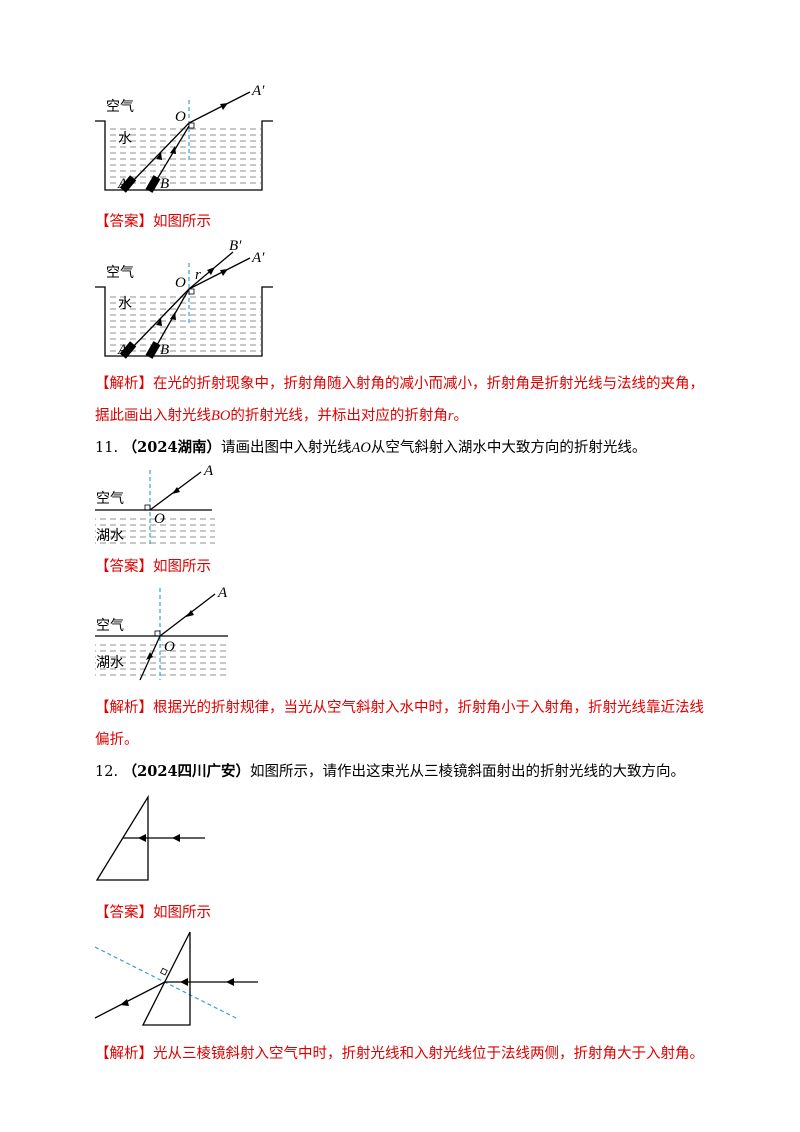  What do you see at coordinates (198, 275) in the screenshot?
I see `label: r` at bounding box center [198, 275].